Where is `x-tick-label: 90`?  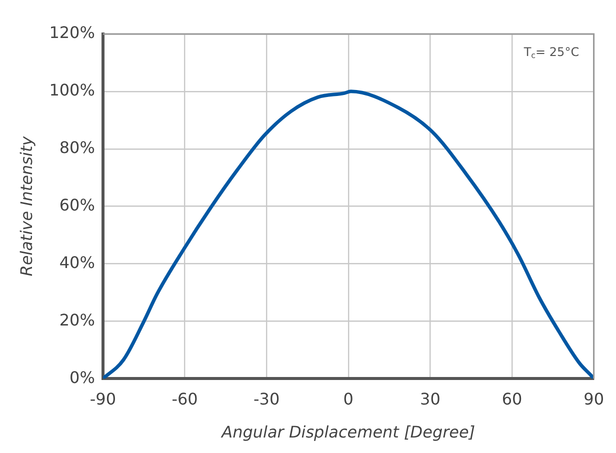
x-tick-label: 90 is located at coordinates (594, 398).